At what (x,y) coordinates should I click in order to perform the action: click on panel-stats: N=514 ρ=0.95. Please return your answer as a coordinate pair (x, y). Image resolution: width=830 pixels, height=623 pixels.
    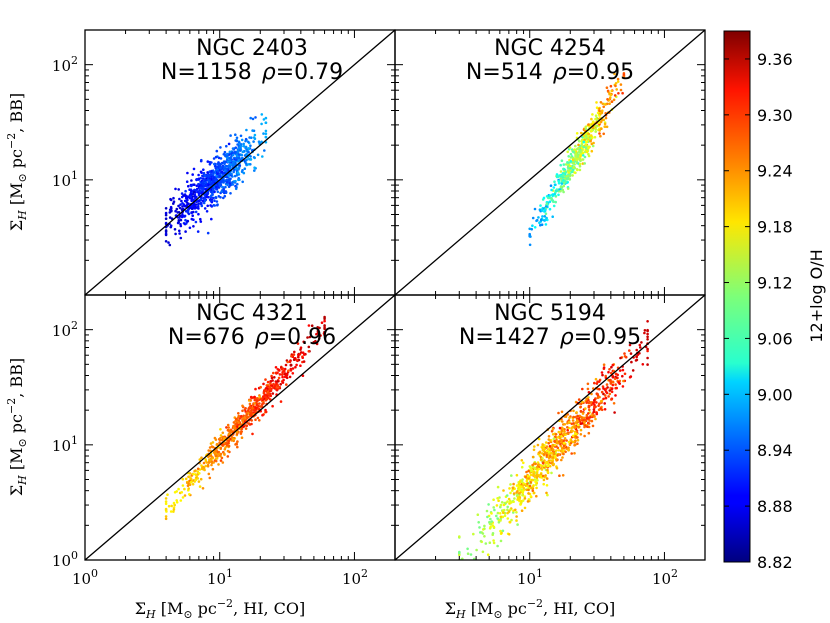
    Looking at the image, I should click on (550, 72).